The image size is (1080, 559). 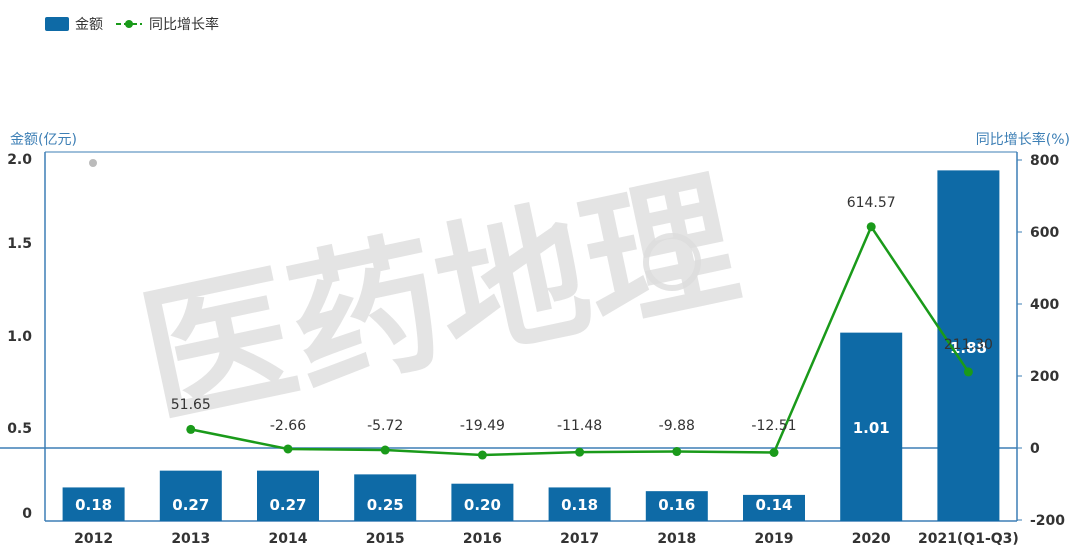 I want to click on line-data-label: -19.49, so click(x=482, y=426).